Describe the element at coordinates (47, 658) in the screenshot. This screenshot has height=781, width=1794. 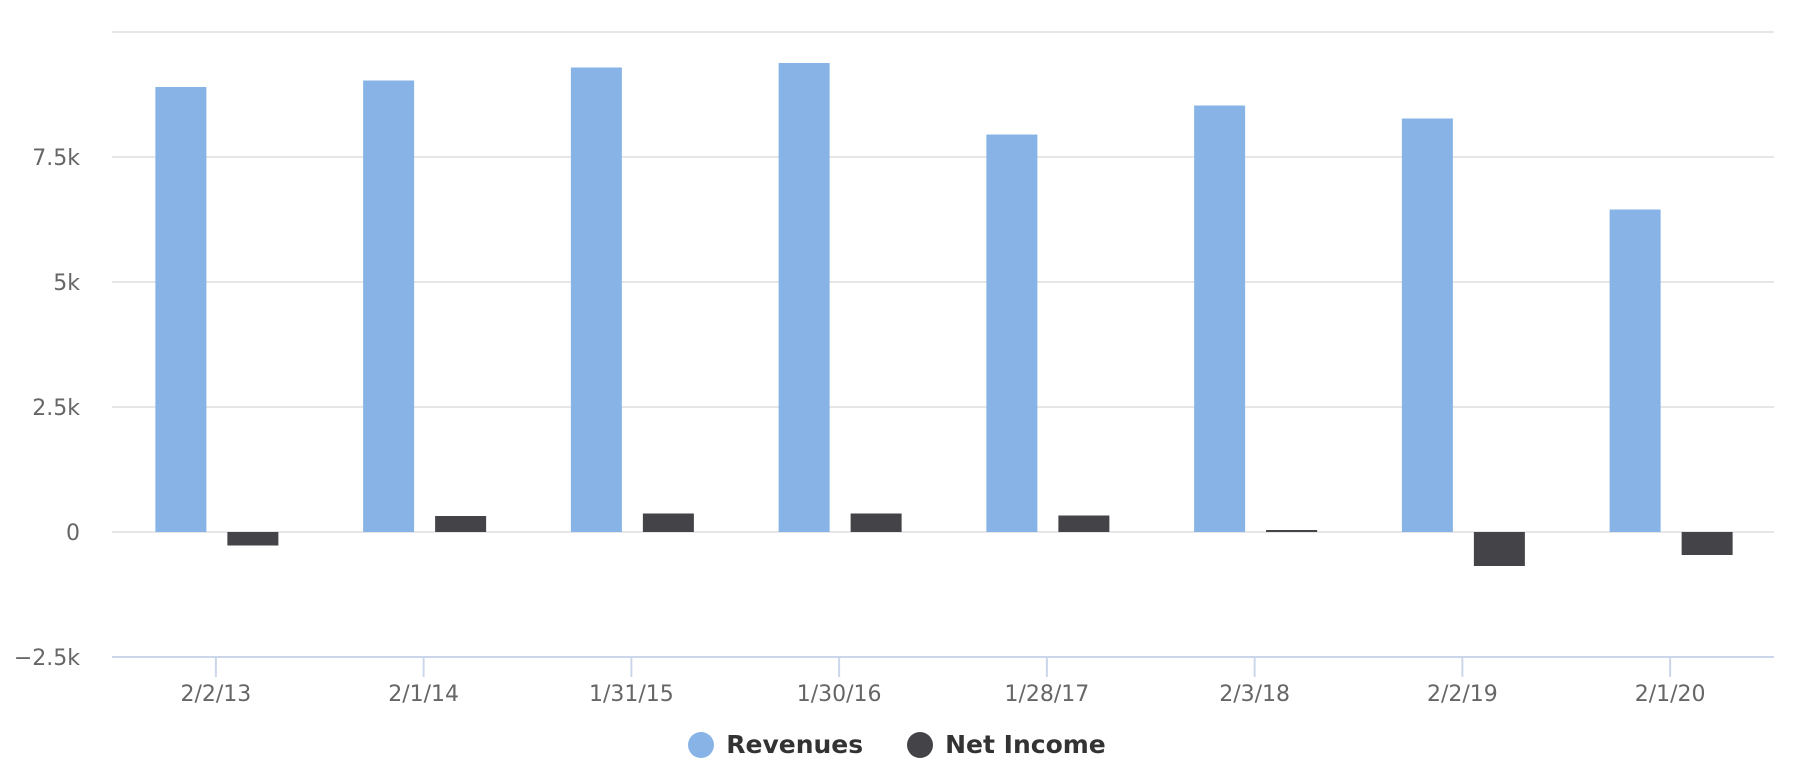
I see `y-tick-label: −2.5k` at that location.